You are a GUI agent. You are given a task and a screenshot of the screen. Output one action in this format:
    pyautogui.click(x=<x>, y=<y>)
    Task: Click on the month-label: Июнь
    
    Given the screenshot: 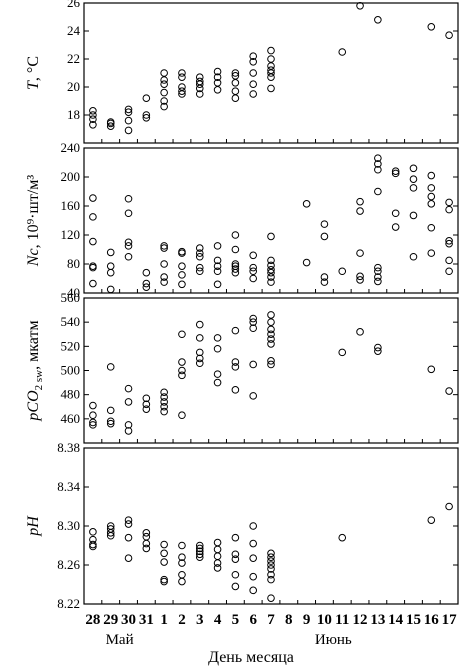 What is the action you would take?
    pyautogui.click(x=333, y=640)
    